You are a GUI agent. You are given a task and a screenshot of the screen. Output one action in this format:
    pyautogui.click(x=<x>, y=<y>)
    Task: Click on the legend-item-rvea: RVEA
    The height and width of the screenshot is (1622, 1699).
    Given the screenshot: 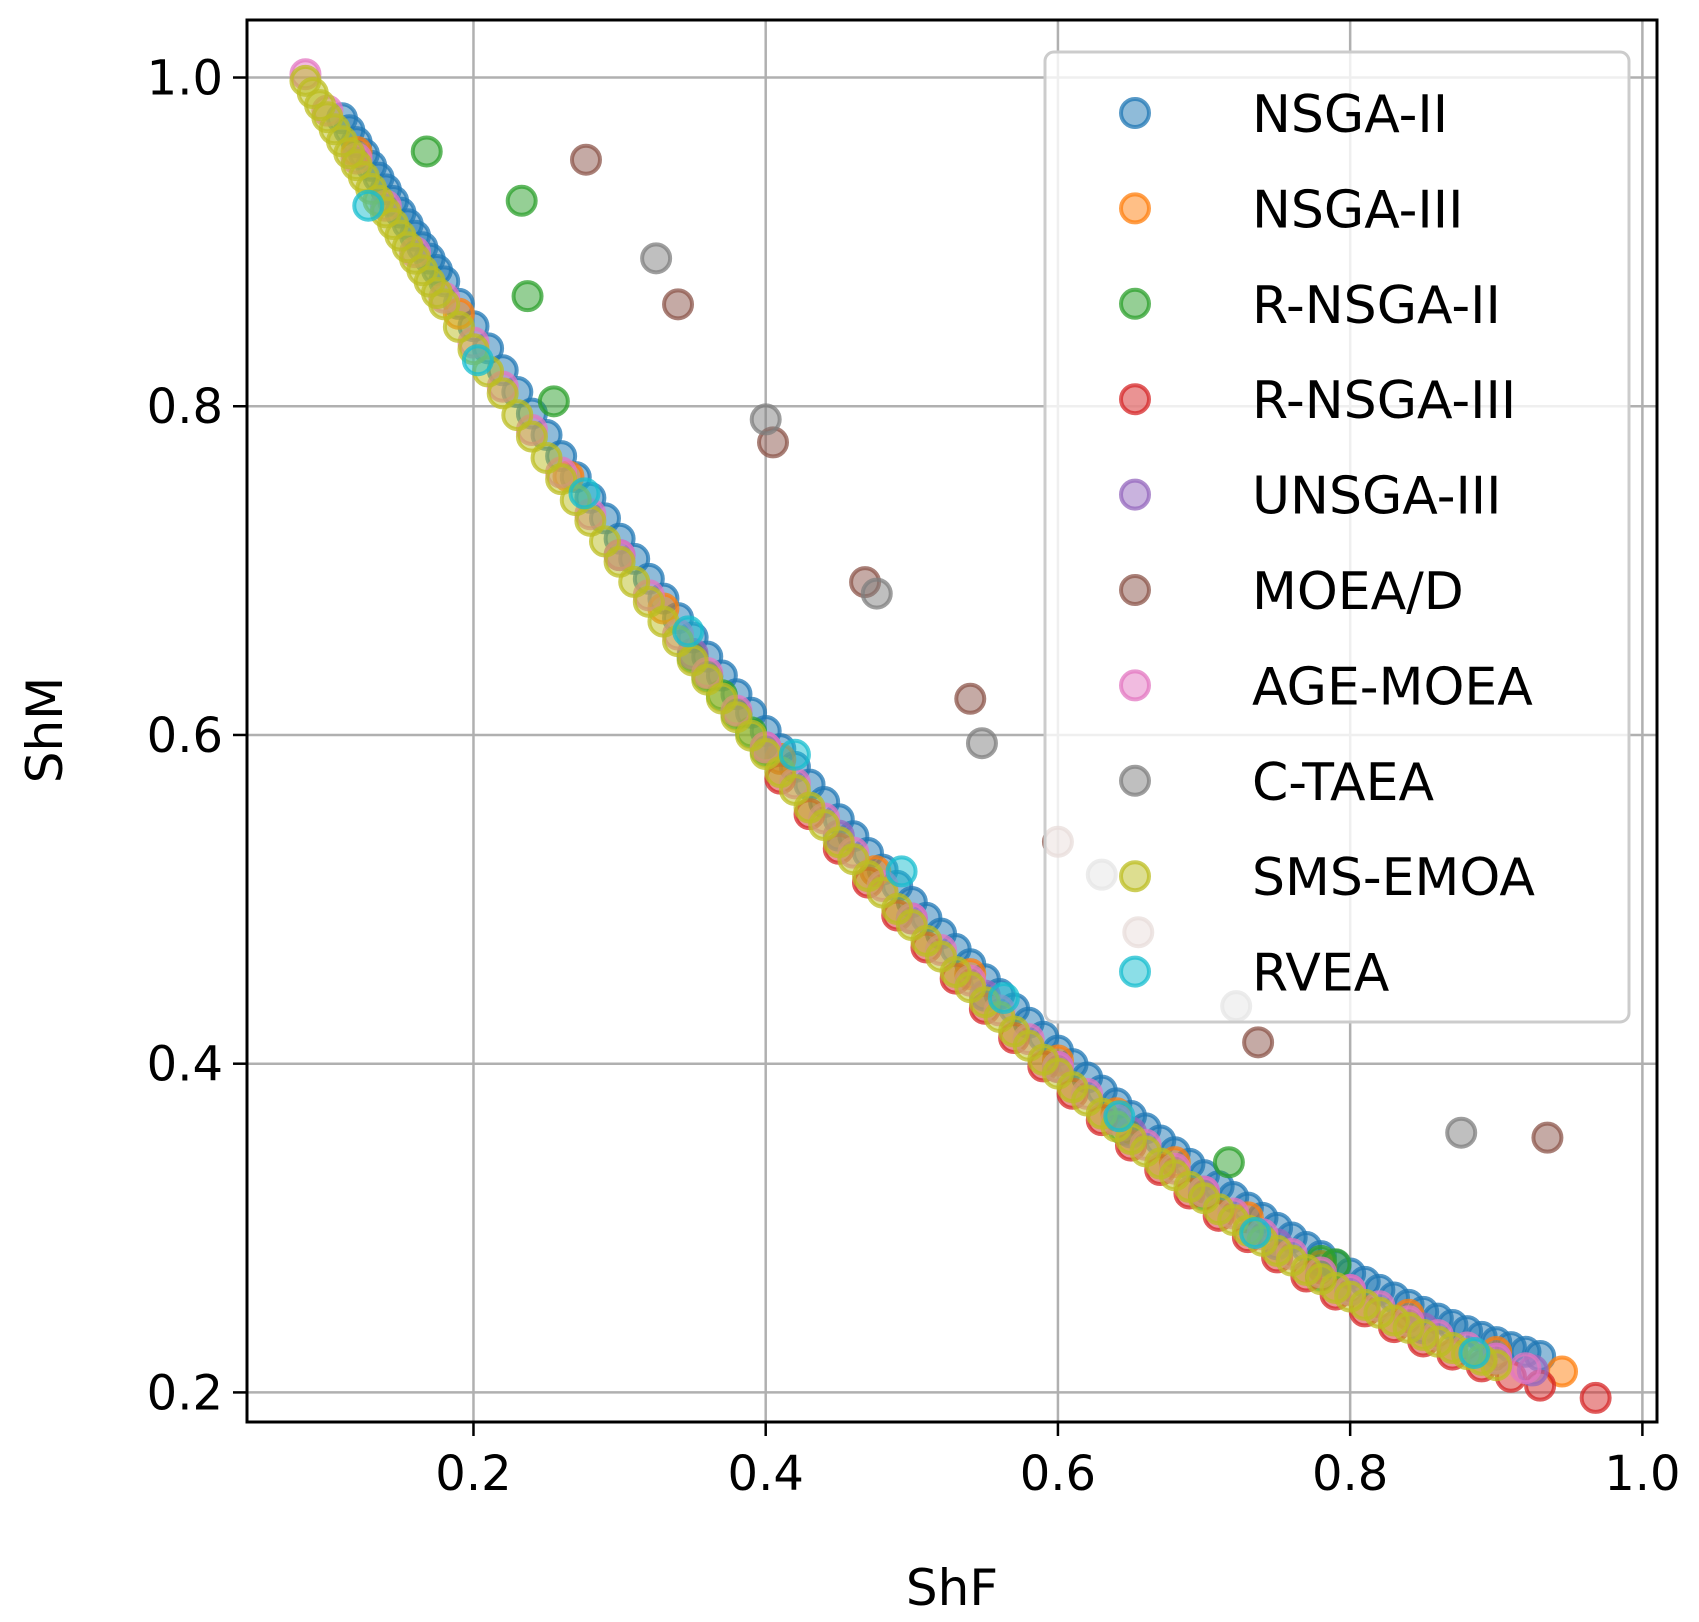 What is the action you would take?
    pyautogui.click(x=1254, y=974)
    